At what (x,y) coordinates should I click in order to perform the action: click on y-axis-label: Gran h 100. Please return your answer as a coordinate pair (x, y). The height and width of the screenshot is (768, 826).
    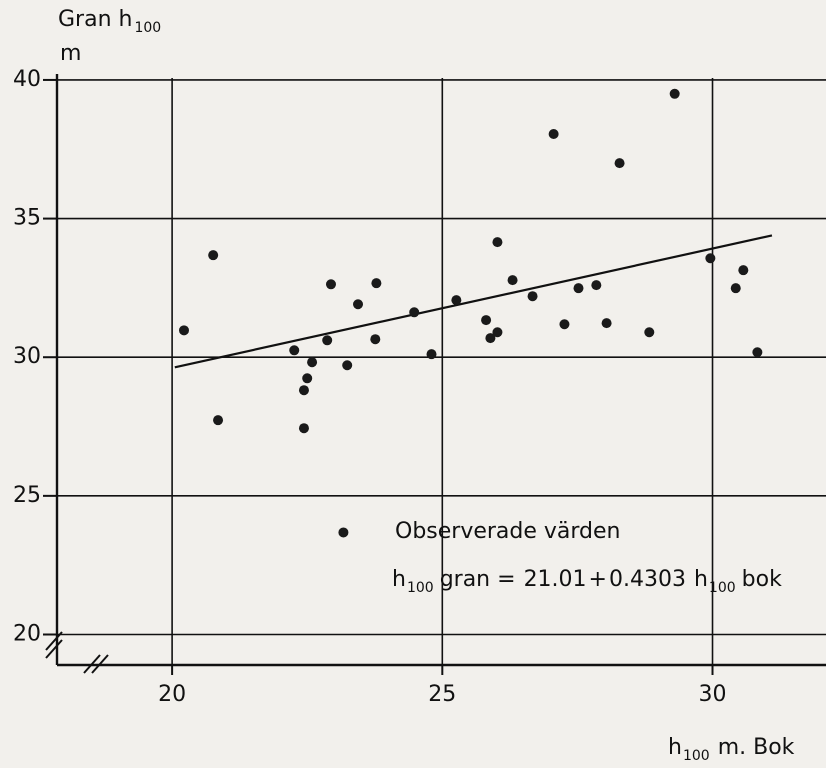
    Looking at the image, I should click on (109, 21).